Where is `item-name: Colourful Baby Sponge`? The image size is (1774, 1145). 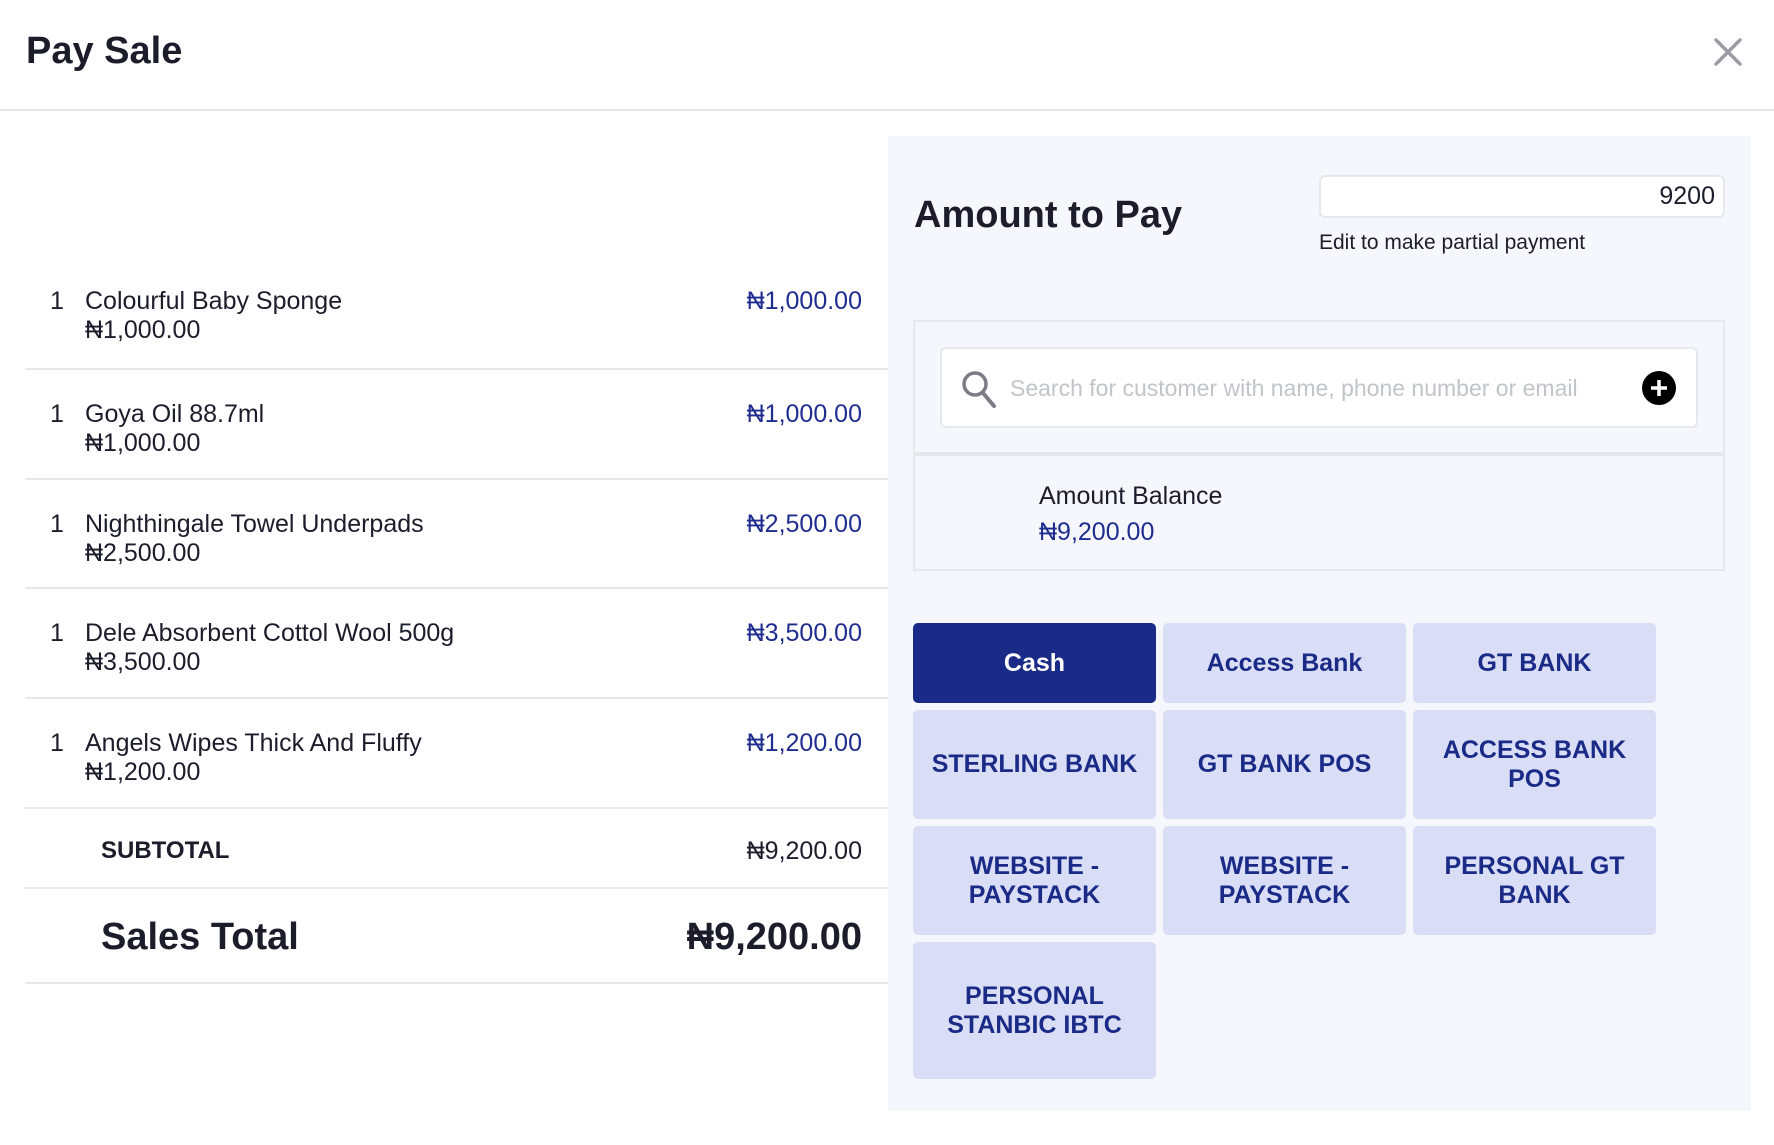 item-name: Colourful Baby Sponge is located at coordinates (214, 301).